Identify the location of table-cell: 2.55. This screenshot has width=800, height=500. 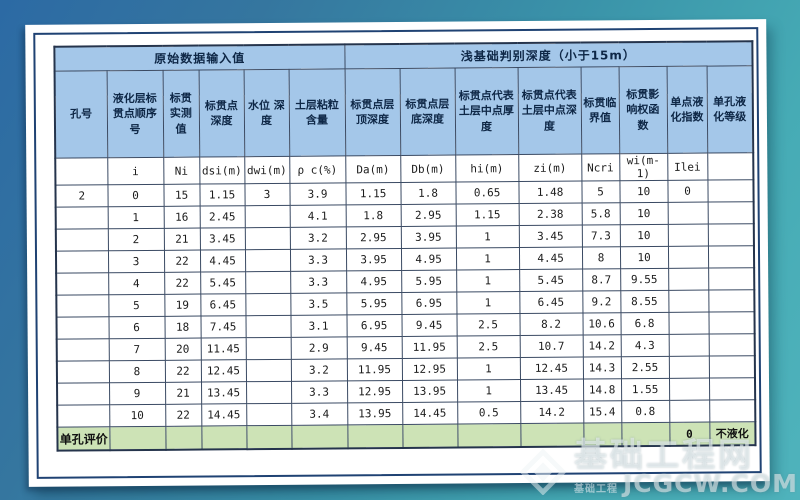
(645, 367).